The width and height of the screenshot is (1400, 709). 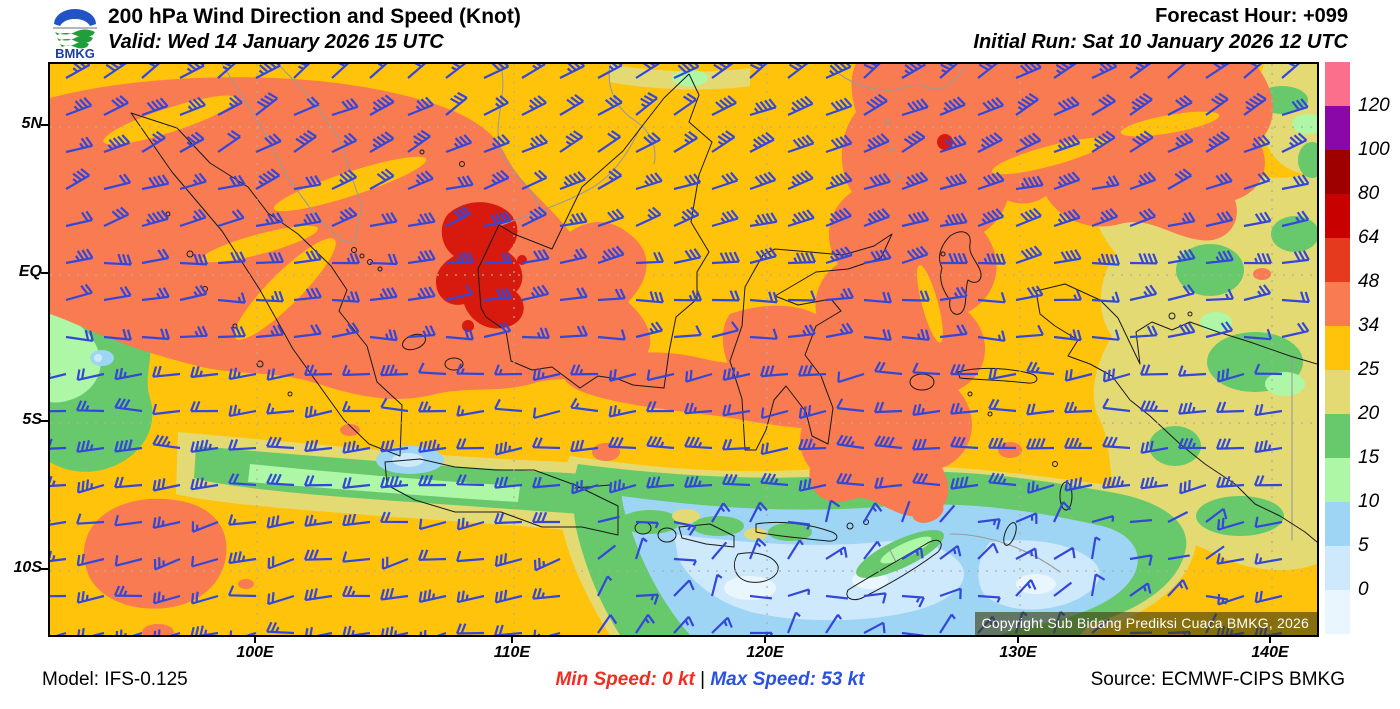 What do you see at coordinates (27, 567) in the screenshot?
I see `lat-label: 10S` at bounding box center [27, 567].